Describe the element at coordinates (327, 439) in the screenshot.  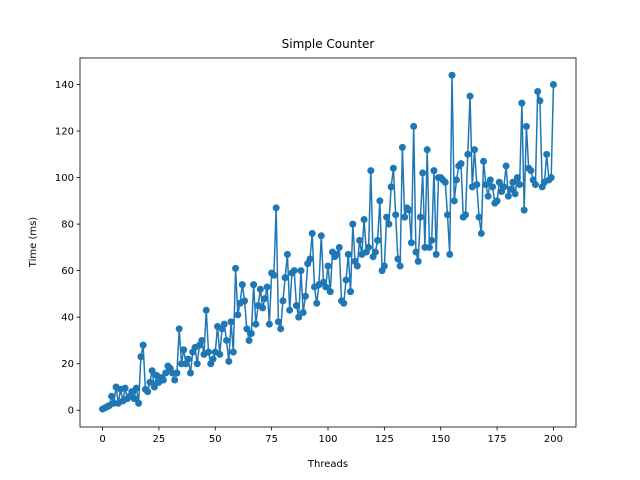
I see `x-tick-label: 100` at that location.